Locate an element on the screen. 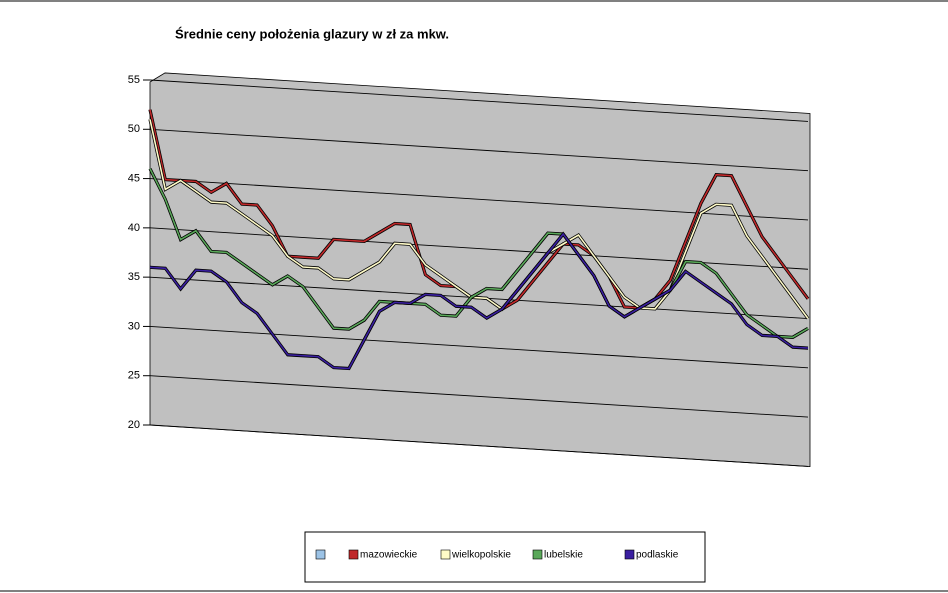 The width and height of the screenshot is (948, 593). y-tick-label: 20 is located at coordinates (134, 425).